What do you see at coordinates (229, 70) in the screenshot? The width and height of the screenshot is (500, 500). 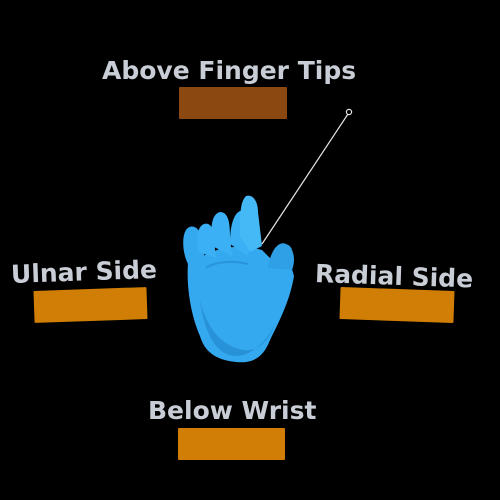 I see `zone-above-label: Above Finger Tips` at bounding box center [229, 70].